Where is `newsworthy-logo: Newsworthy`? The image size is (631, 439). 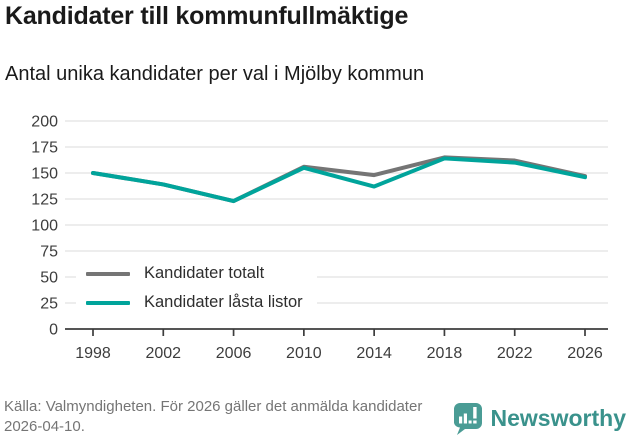
newsworthy-logo: Newsworthy is located at coordinates (539, 418).